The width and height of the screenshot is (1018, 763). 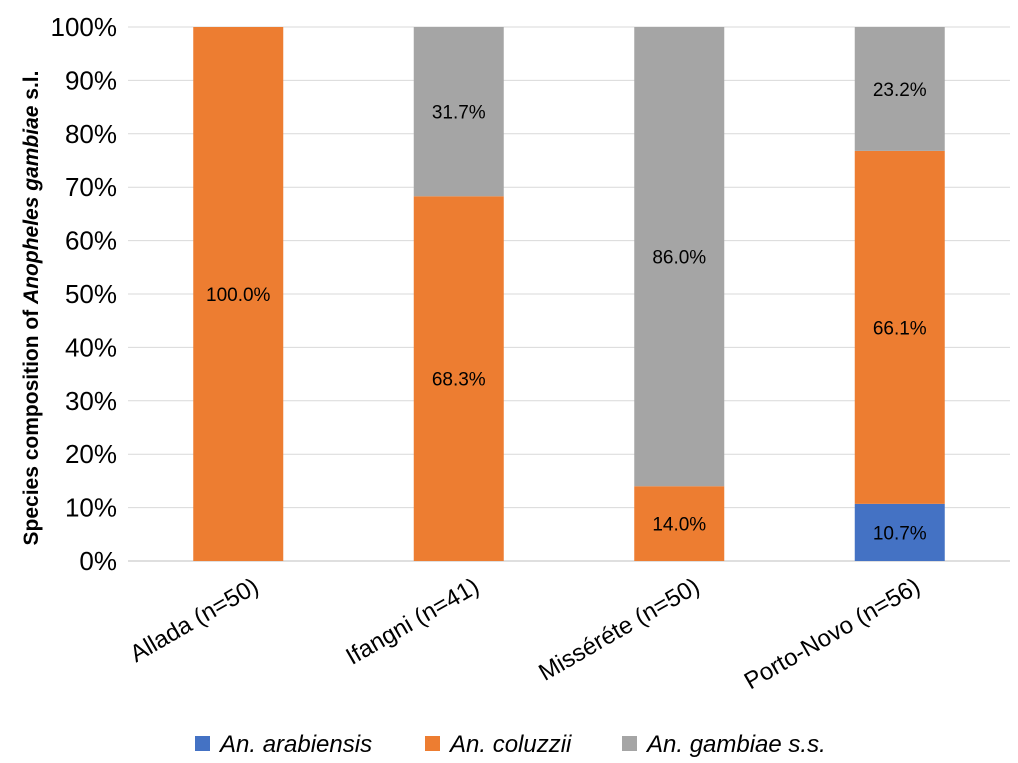 I want to click on y-tick-label: 70%, so click(x=91, y=187).